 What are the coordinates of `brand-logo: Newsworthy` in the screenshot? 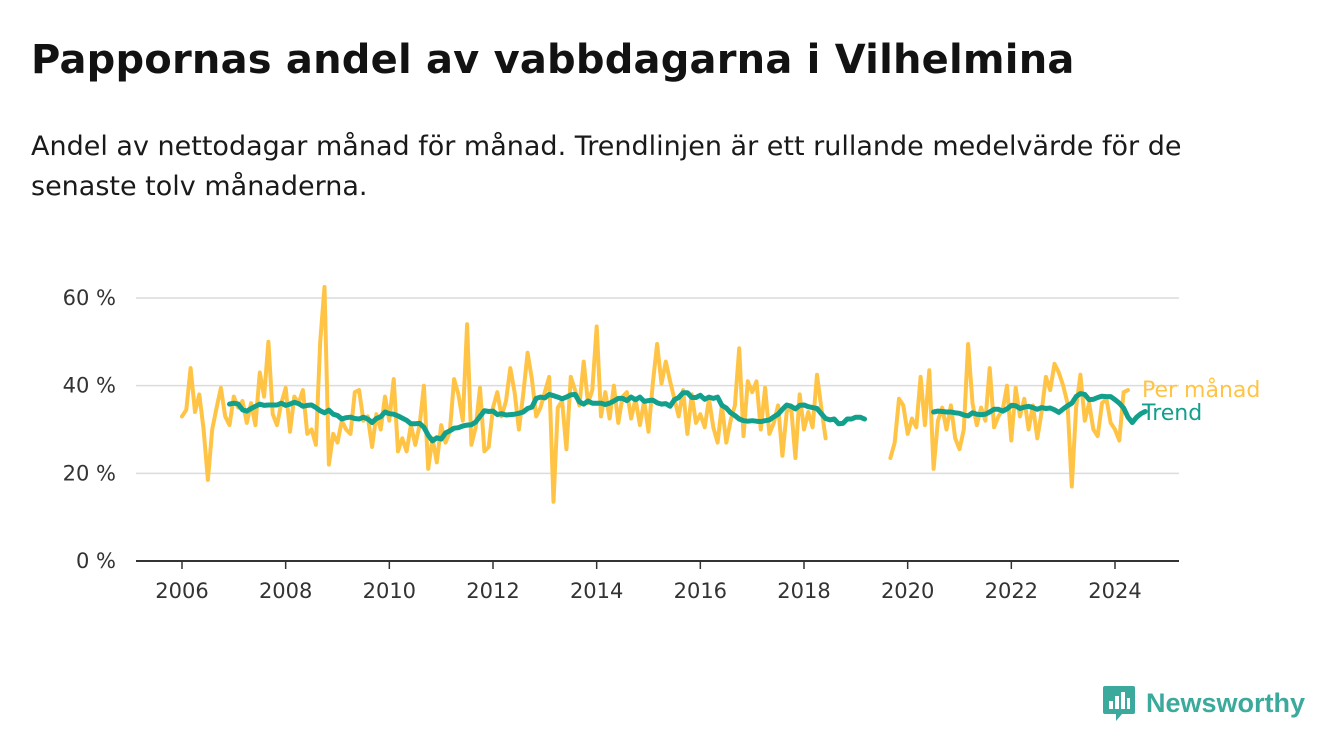 It's located at (1203, 703).